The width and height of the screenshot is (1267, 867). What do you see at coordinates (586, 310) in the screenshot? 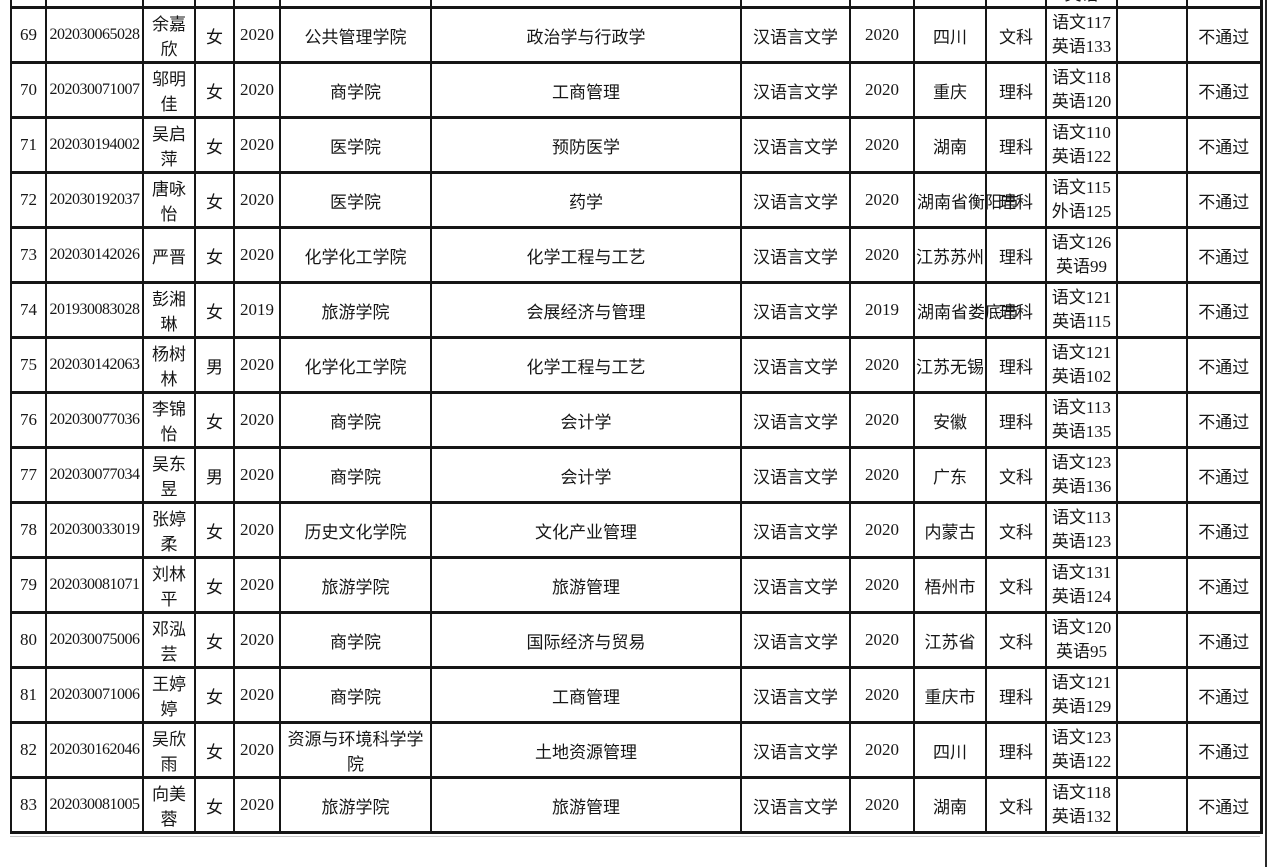
I see `cell-major: 会展经济与管理` at bounding box center [586, 310].